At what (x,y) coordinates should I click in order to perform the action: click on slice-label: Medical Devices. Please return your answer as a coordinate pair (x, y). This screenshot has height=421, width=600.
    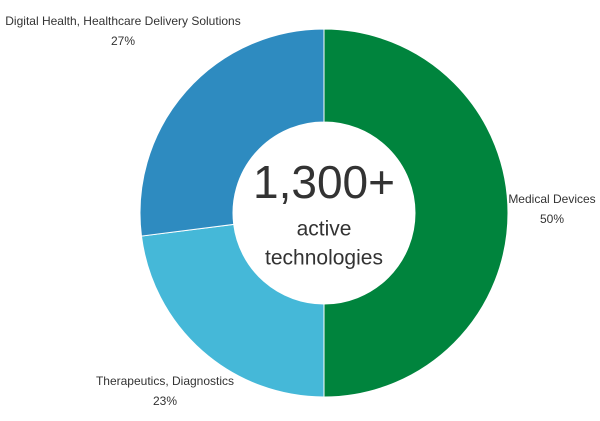
    Looking at the image, I should click on (551, 199).